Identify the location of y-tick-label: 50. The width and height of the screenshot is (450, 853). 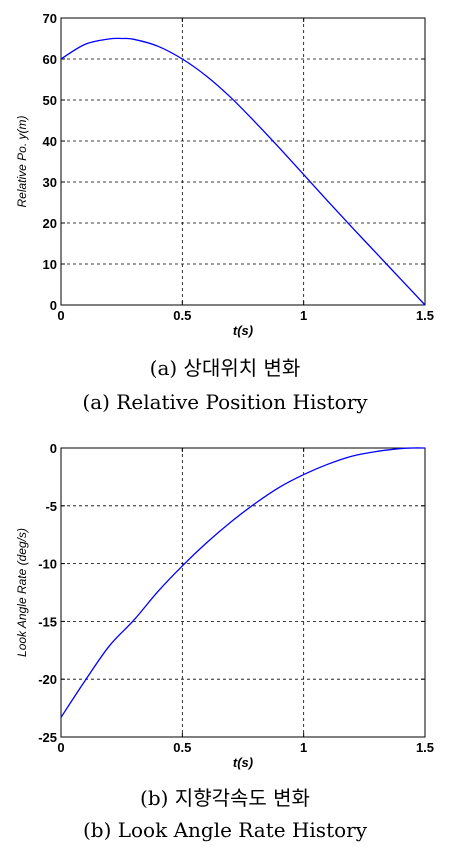
(50, 100).